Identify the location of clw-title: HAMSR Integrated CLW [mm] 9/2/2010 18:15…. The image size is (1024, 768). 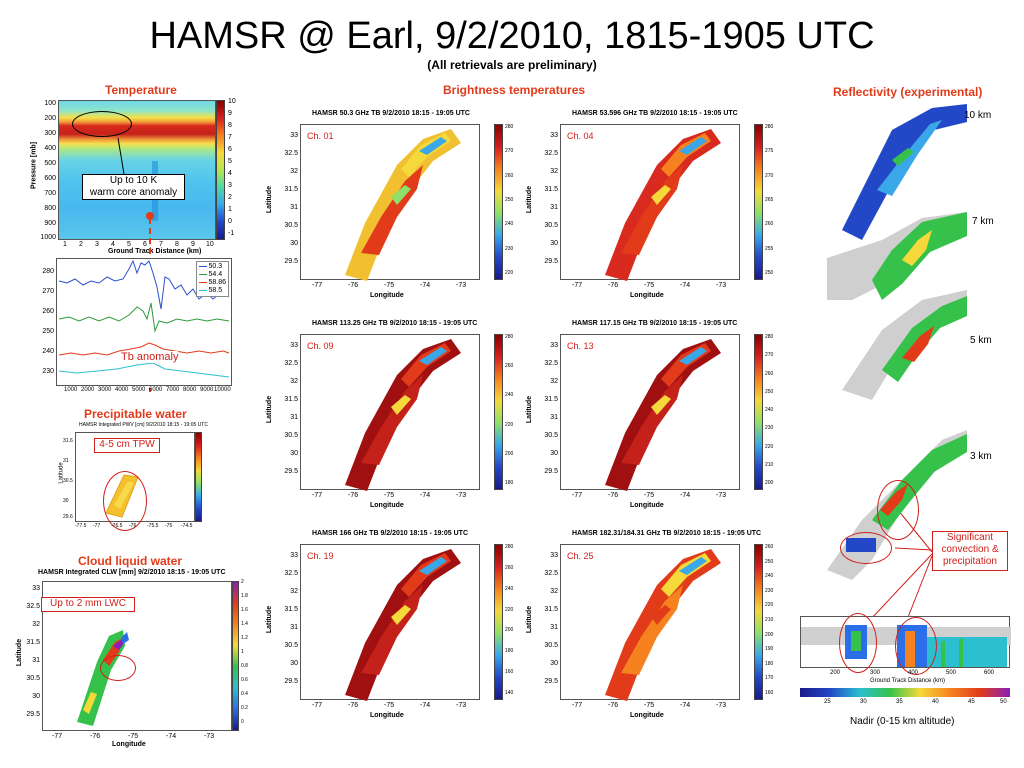
(132, 572).